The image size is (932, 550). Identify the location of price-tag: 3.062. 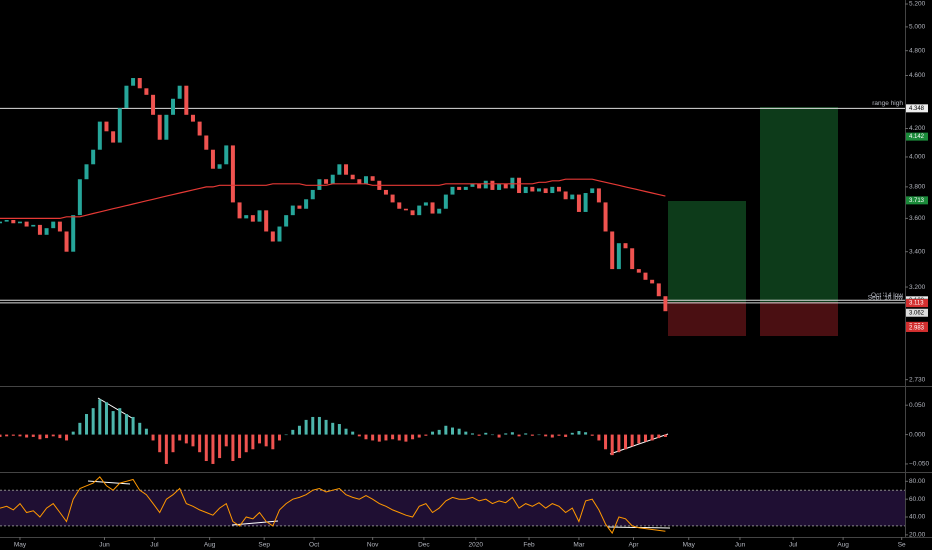
(917, 313).